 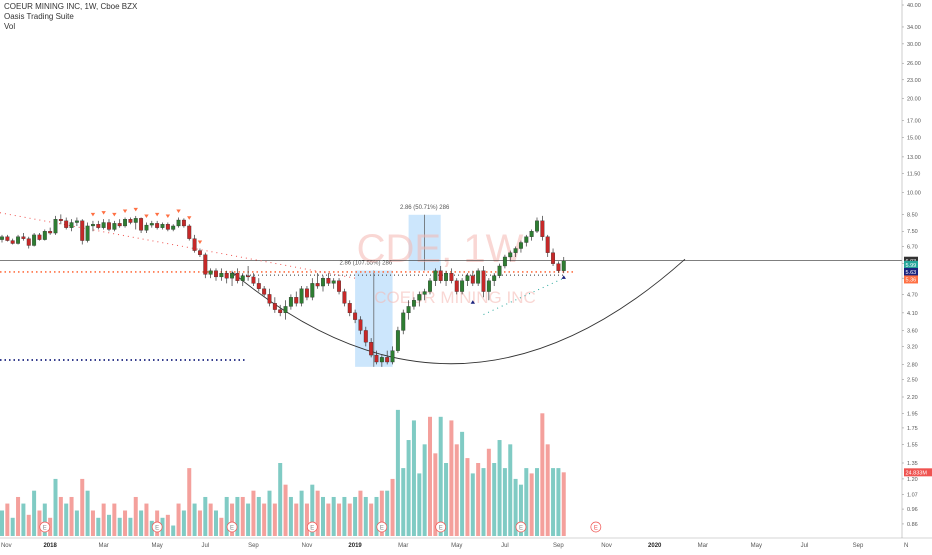 What do you see at coordinates (912, 365) in the screenshot?
I see `price-tick-label: 2.80` at bounding box center [912, 365].